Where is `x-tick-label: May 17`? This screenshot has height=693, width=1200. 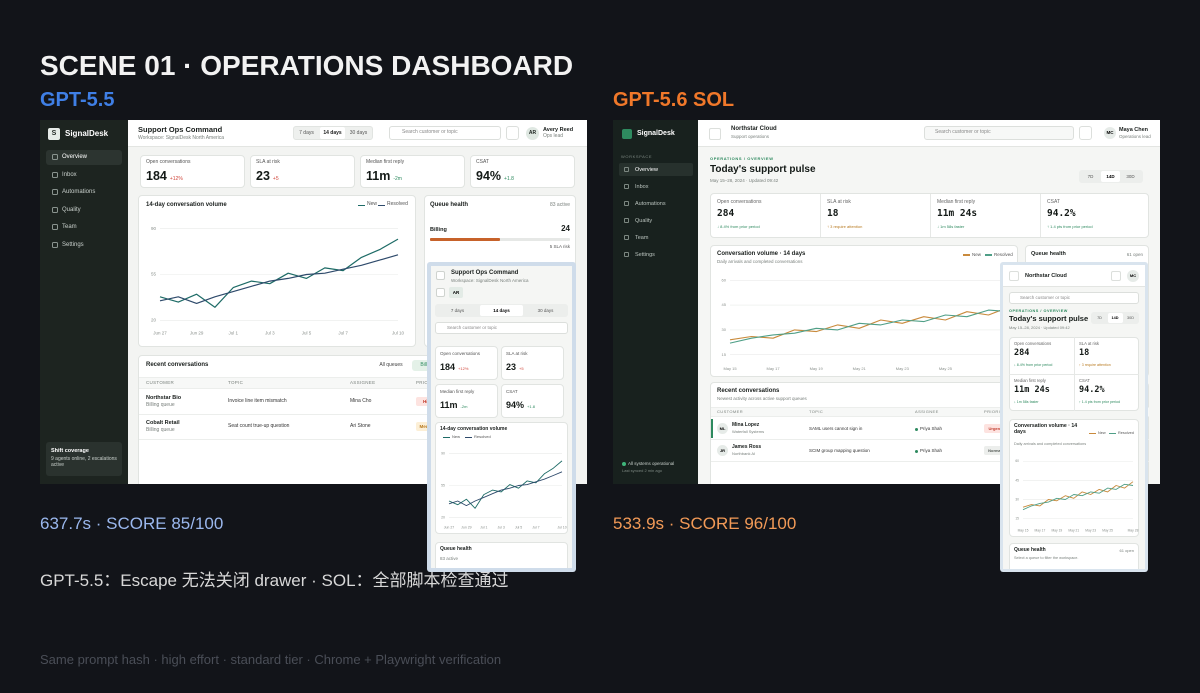 x-tick-label: May 17 is located at coordinates (774, 368).